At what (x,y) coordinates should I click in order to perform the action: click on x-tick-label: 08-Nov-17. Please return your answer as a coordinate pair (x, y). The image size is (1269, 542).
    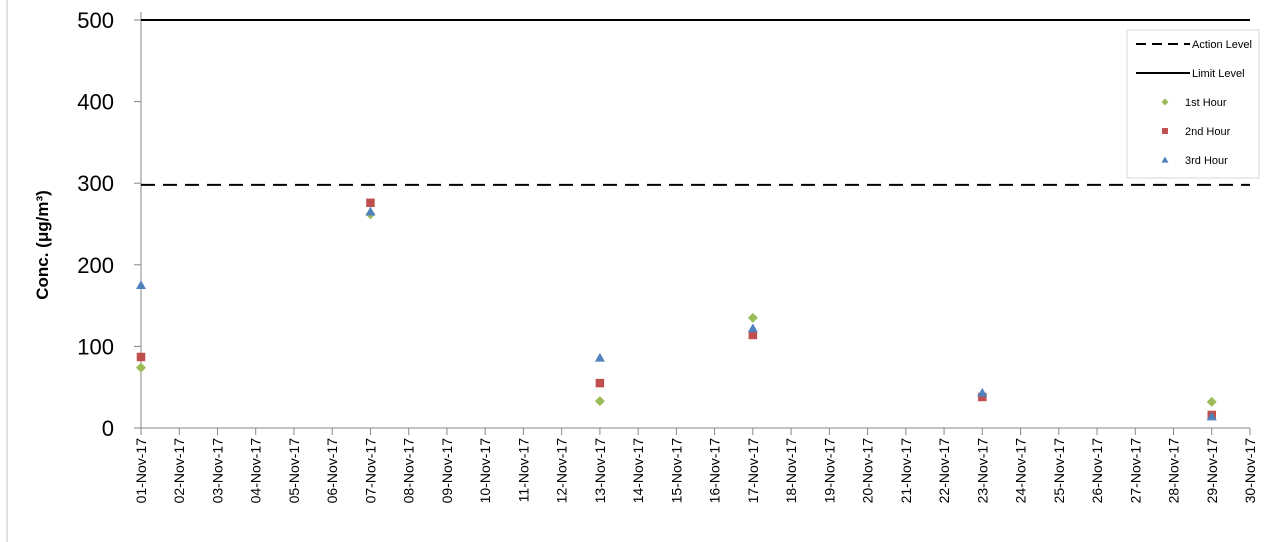
    Looking at the image, I should click on (409, 471).